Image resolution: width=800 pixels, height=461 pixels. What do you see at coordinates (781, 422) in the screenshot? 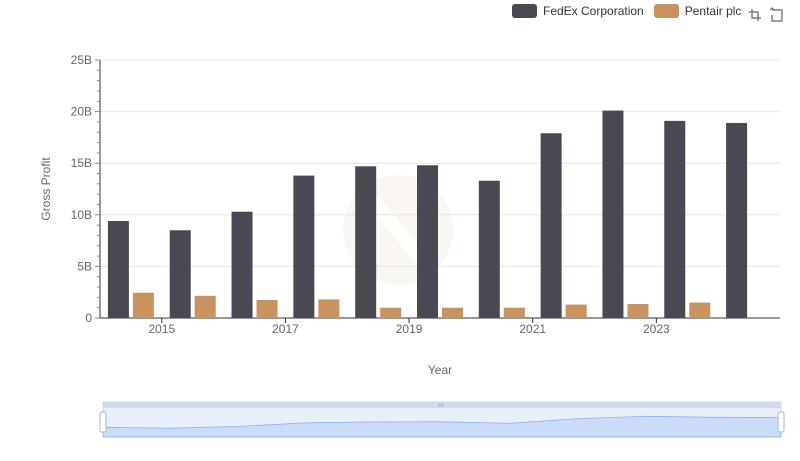
I see `data-zoom-right-handle` at bounding box center [781, 422].